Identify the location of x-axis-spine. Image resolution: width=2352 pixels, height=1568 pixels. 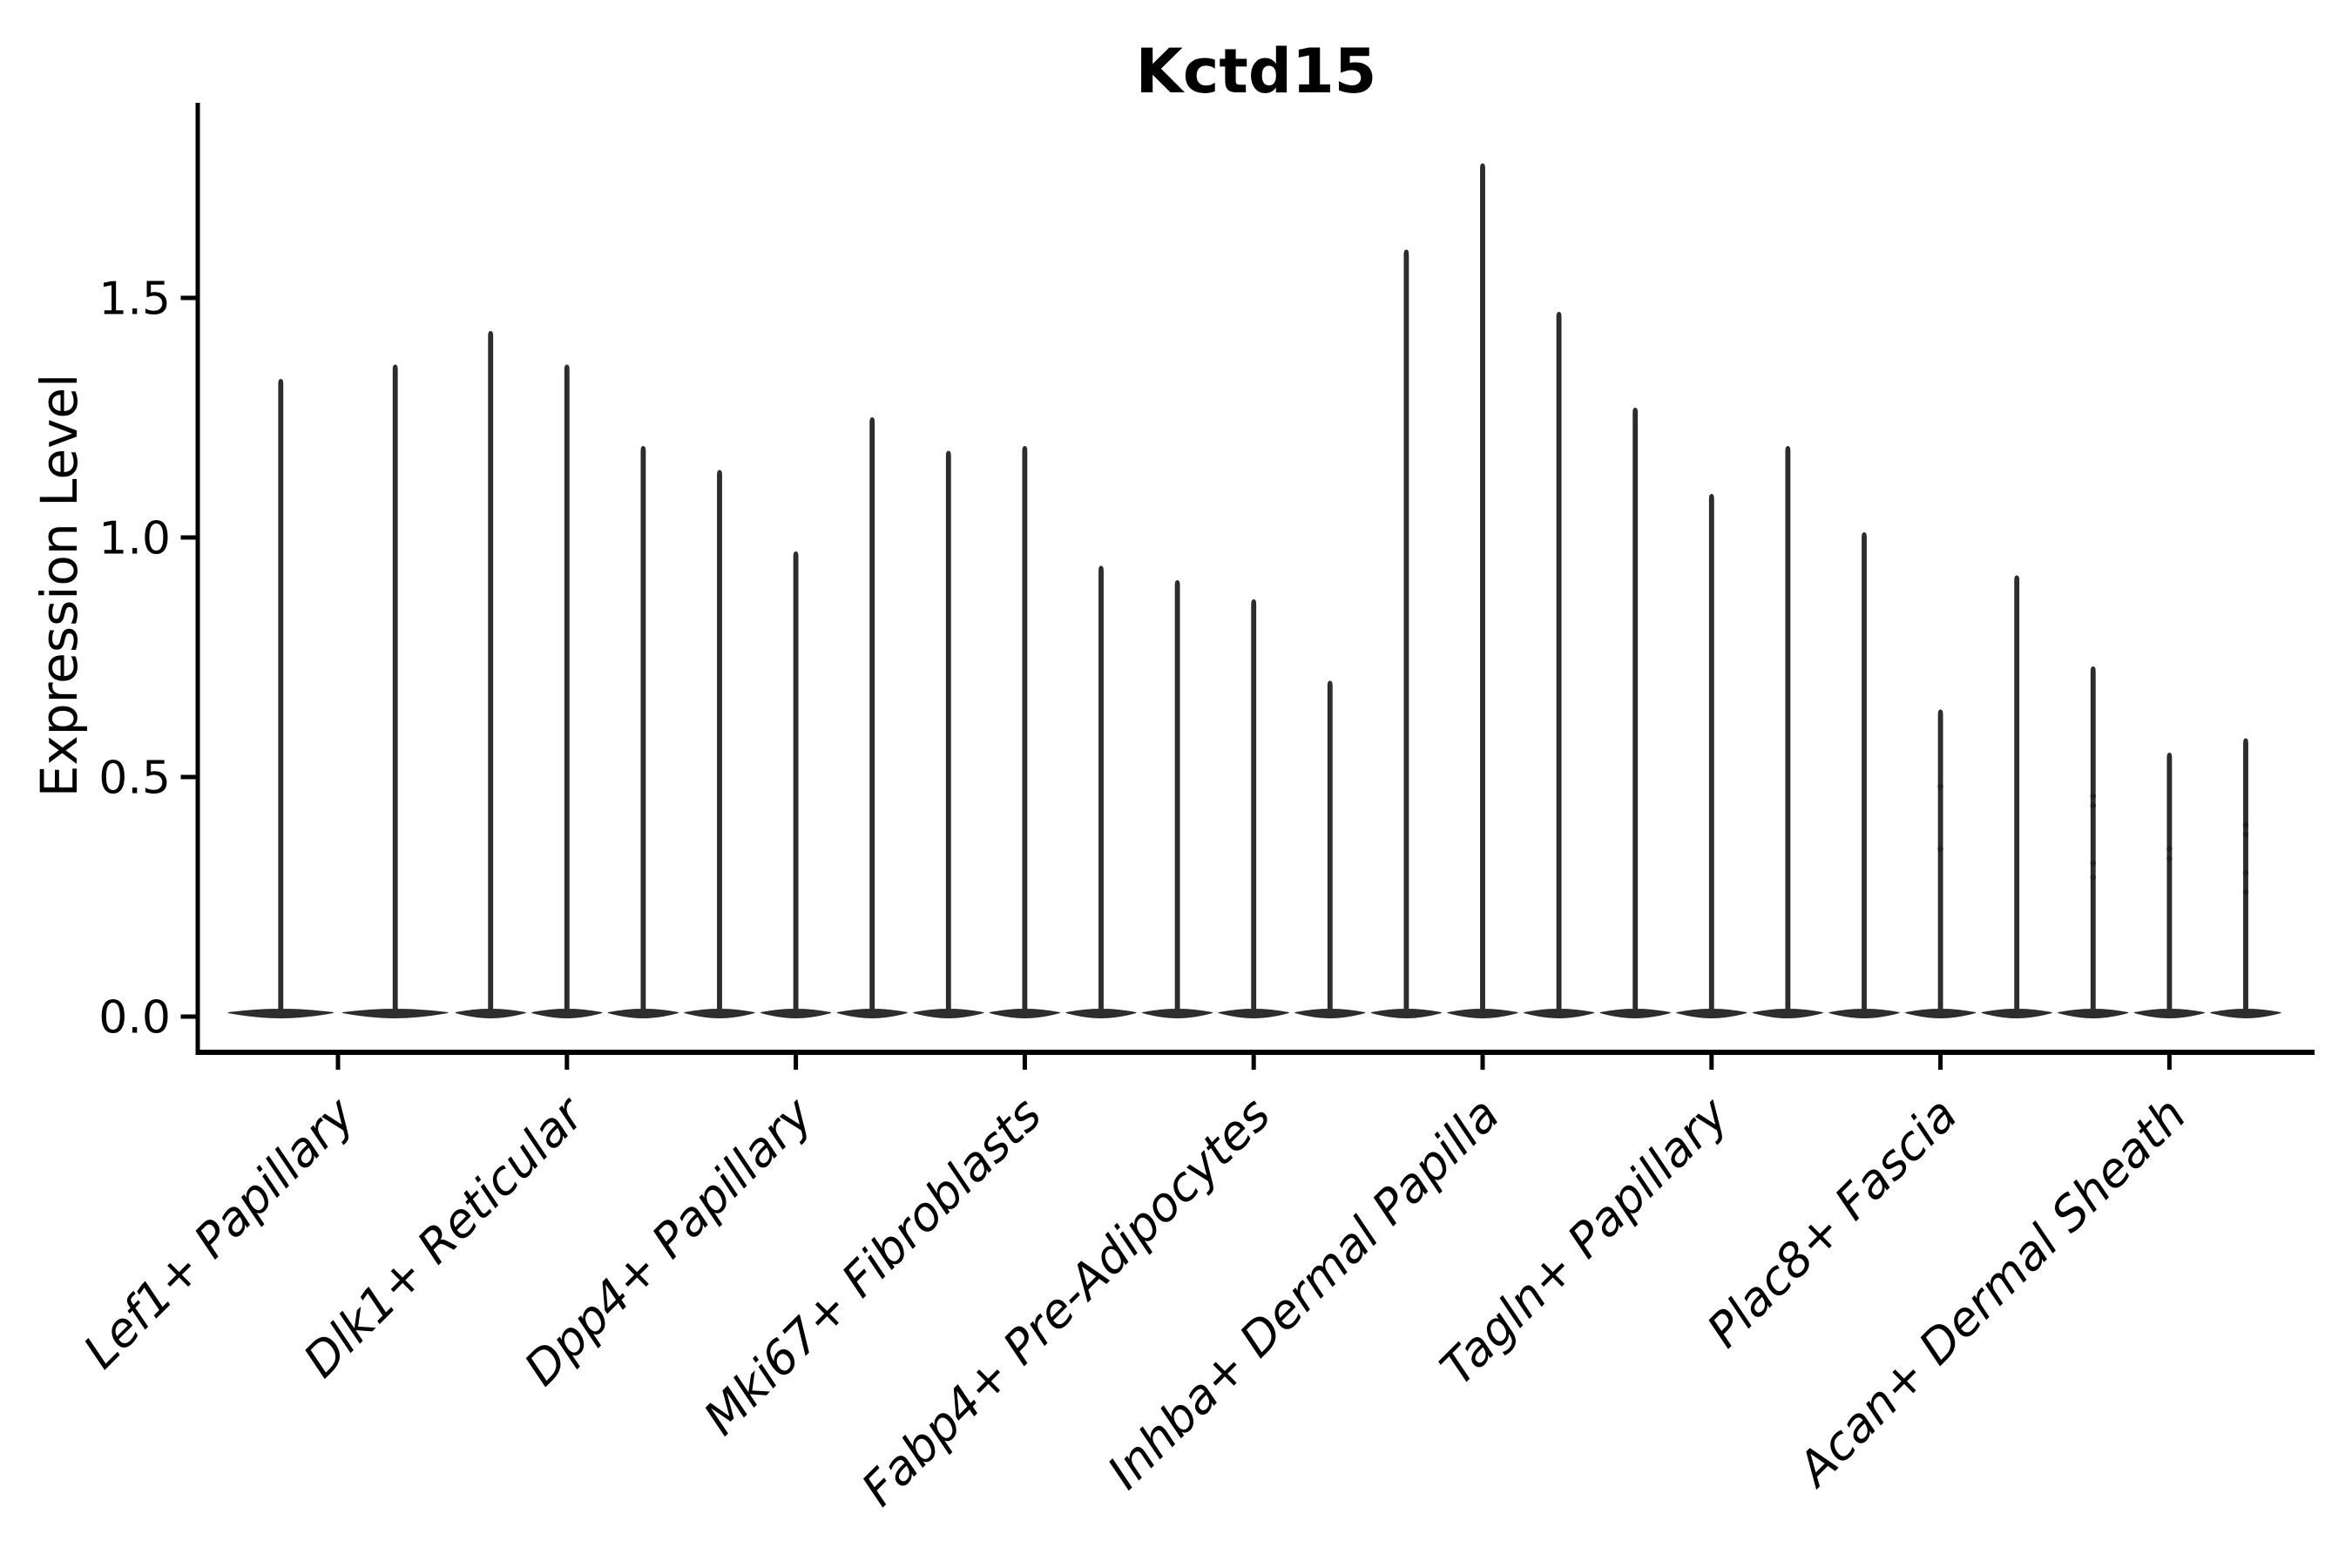
(1255, 1053).